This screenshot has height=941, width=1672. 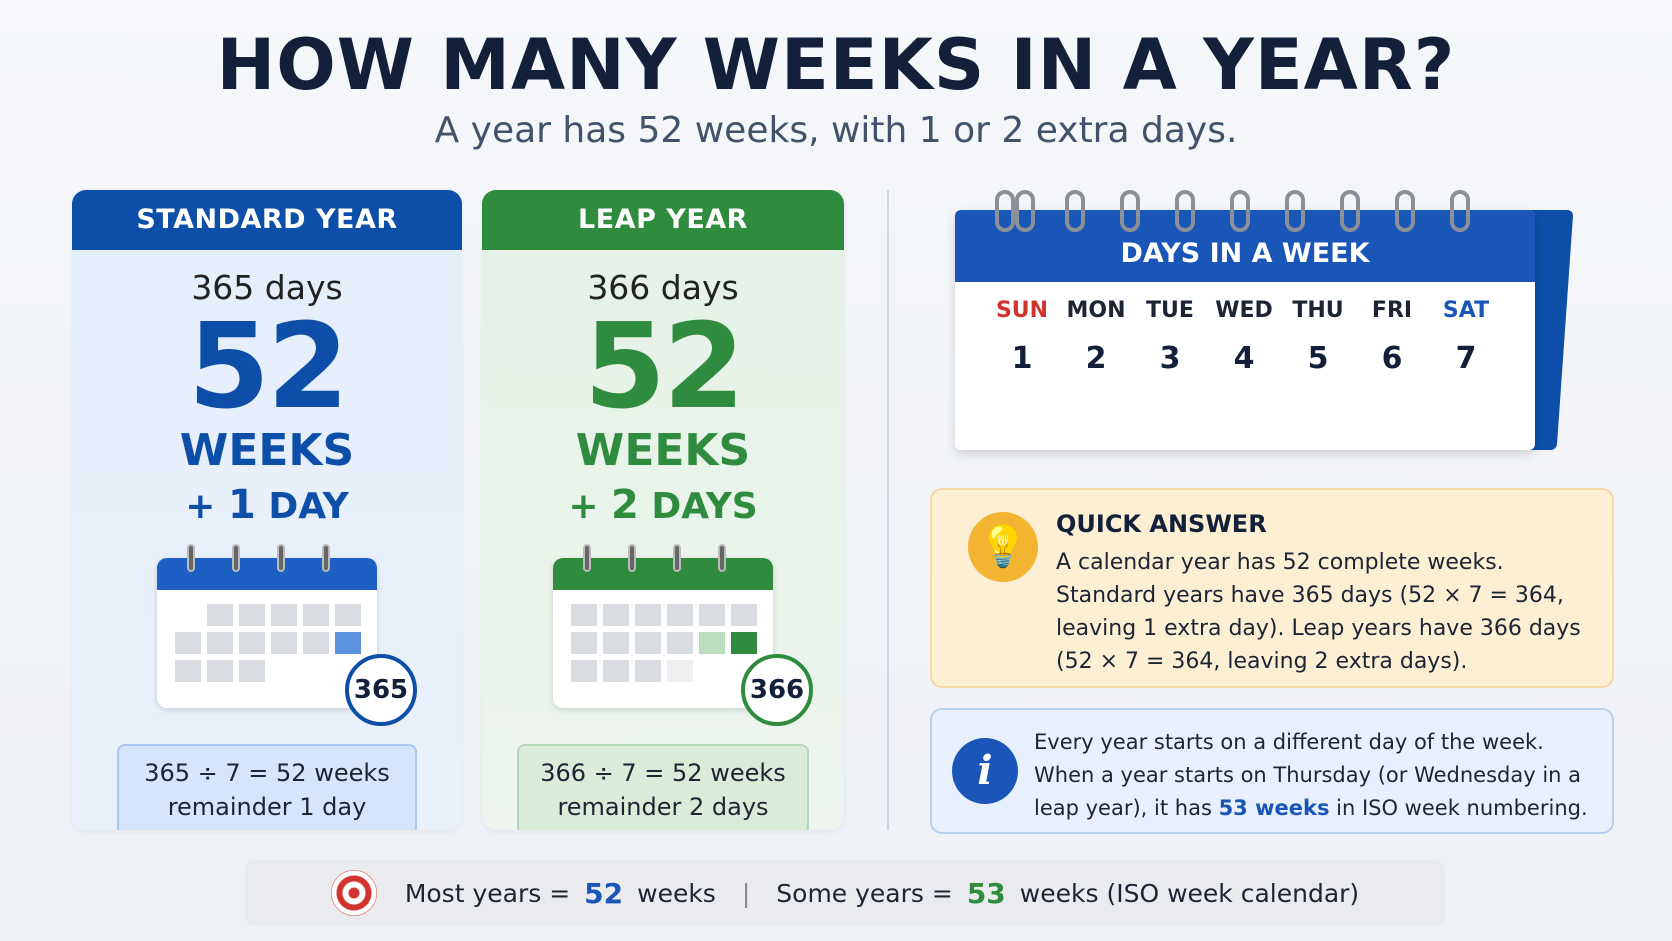 I want to click on info-text-end: in ISO week numbering., so click(x=1458, y=808).